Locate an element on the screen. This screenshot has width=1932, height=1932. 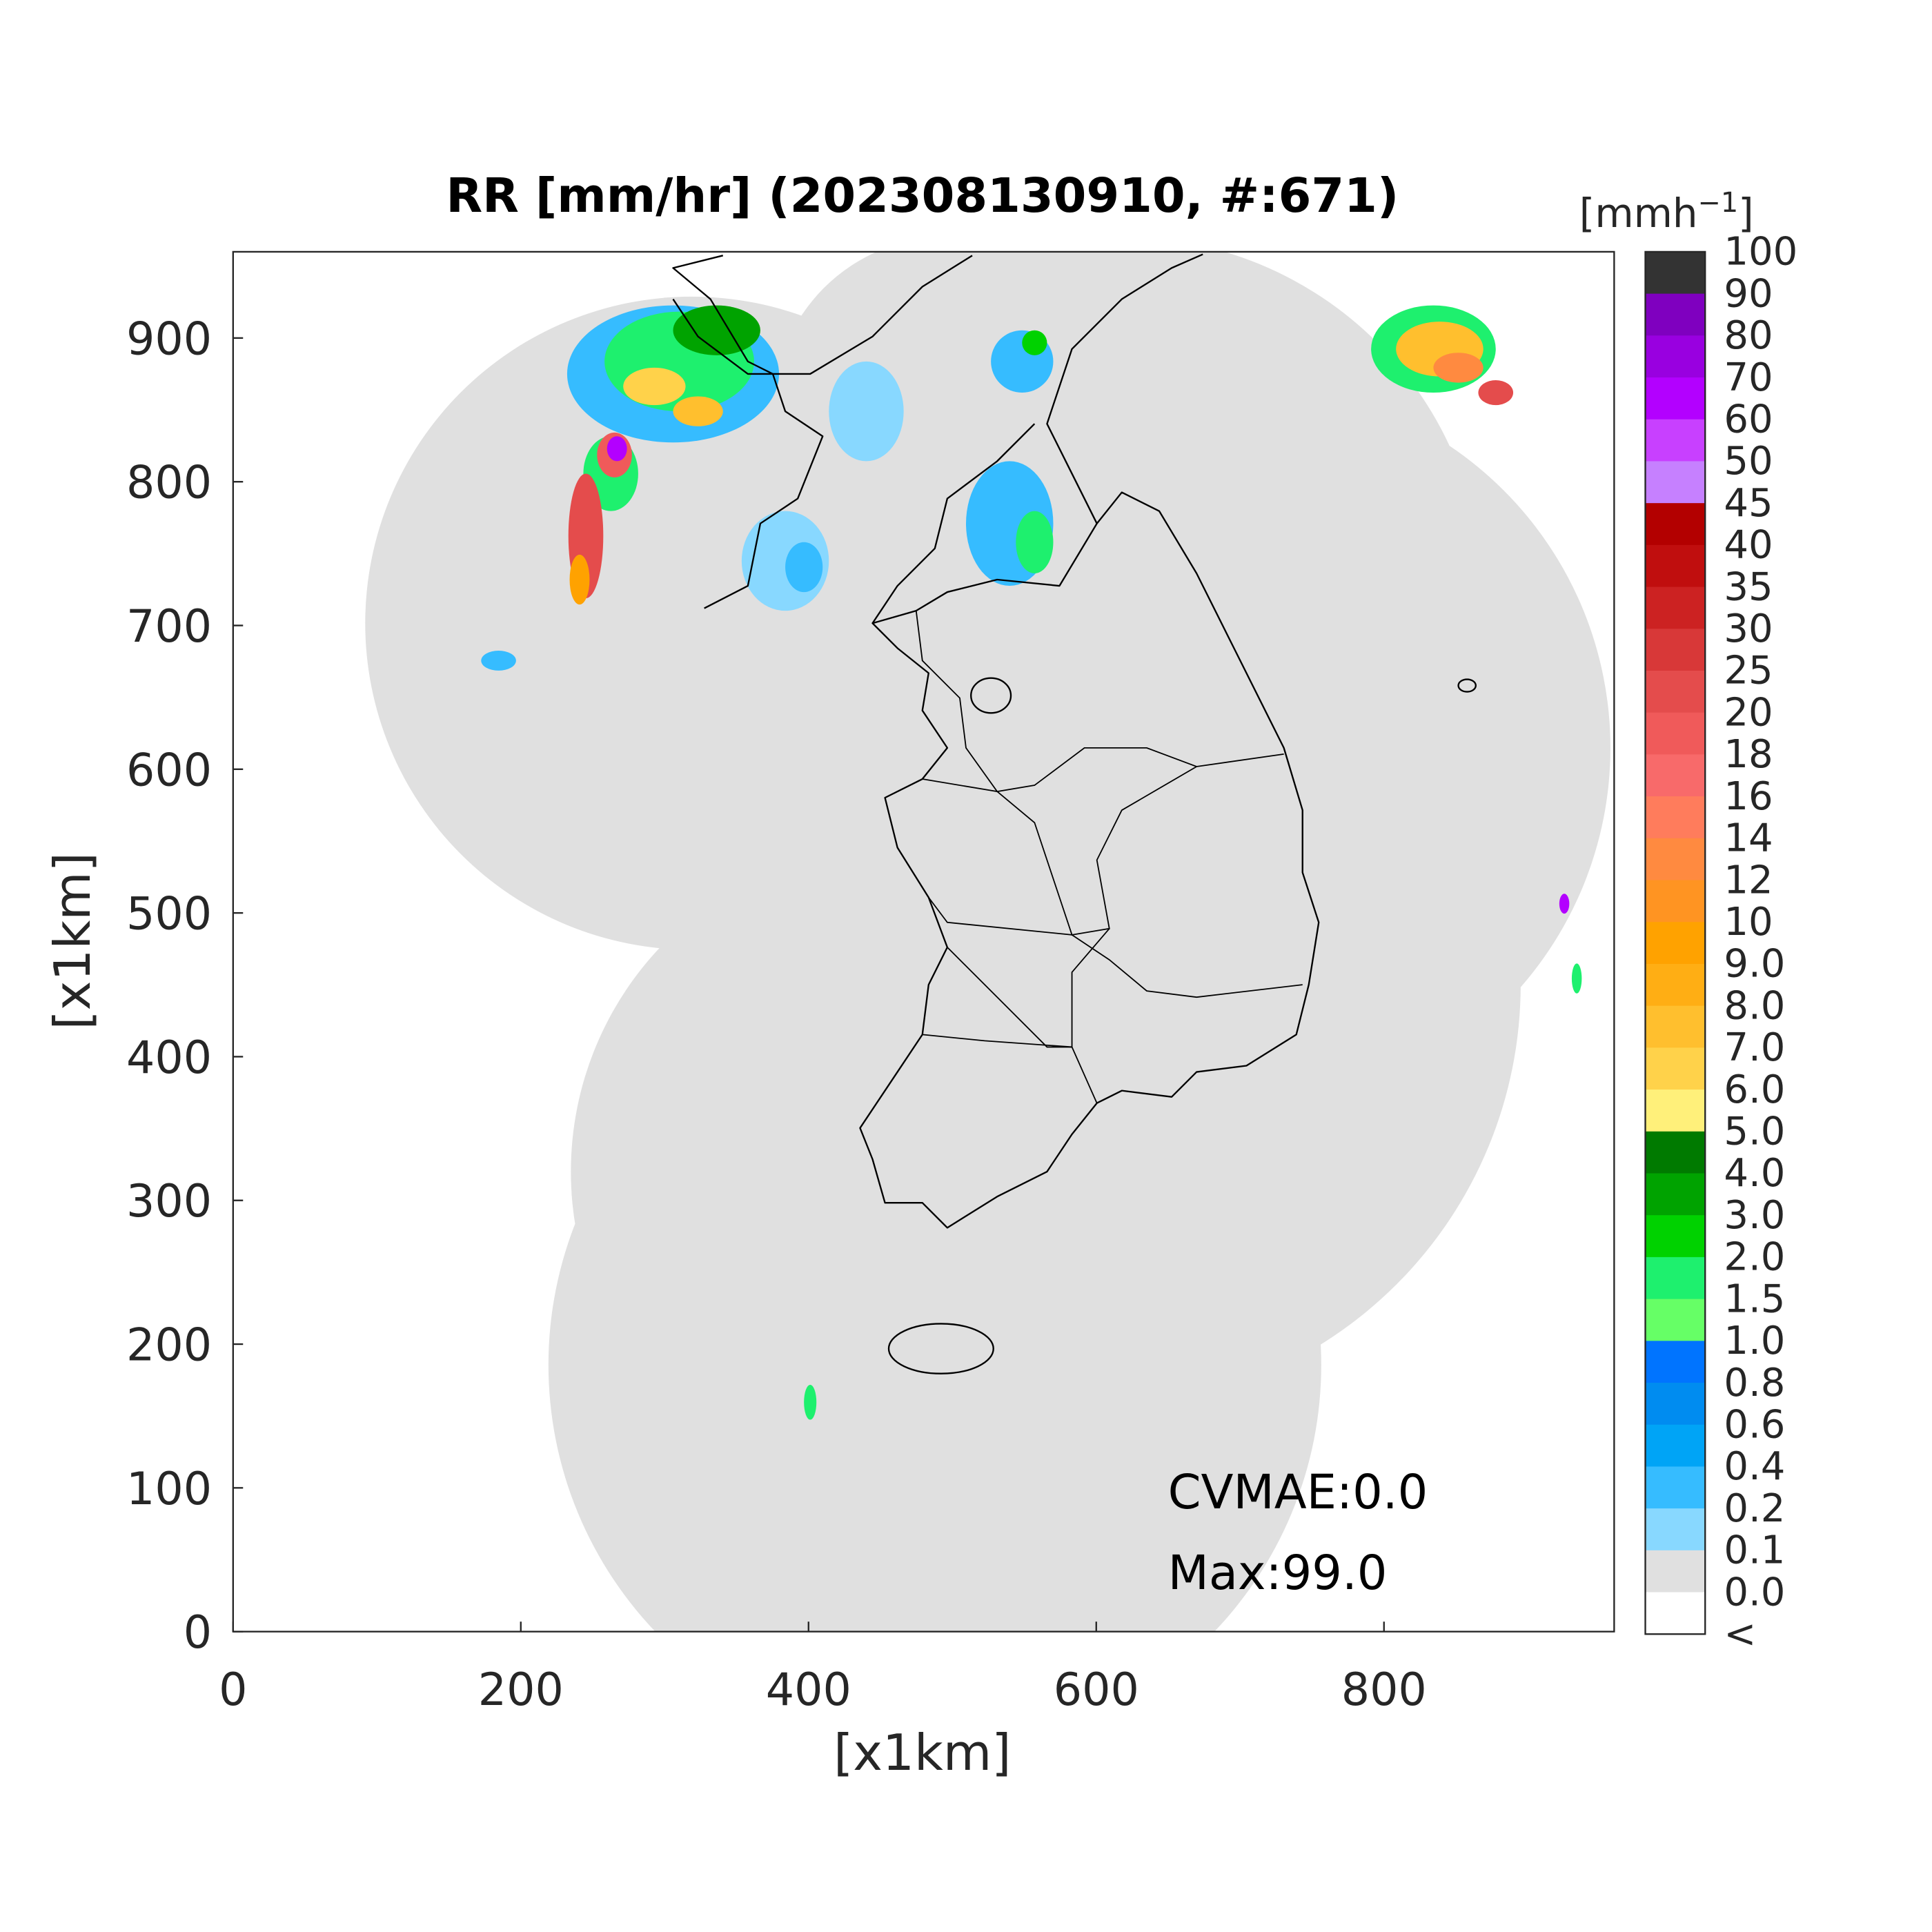
colorbar-label: 100 is located at coordinates (1760, 252).